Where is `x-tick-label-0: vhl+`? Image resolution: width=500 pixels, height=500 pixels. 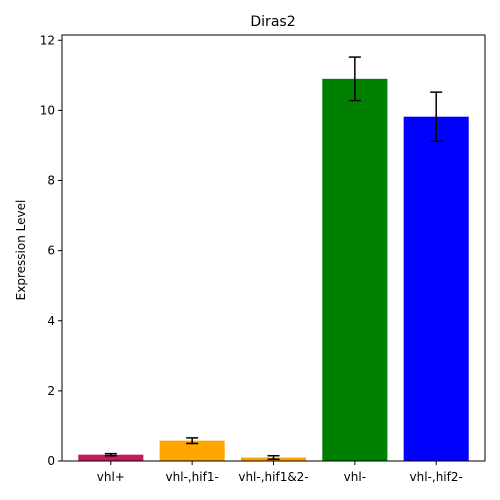 x-tick-label-0: vhl+ is located at coordinates (111, 477).